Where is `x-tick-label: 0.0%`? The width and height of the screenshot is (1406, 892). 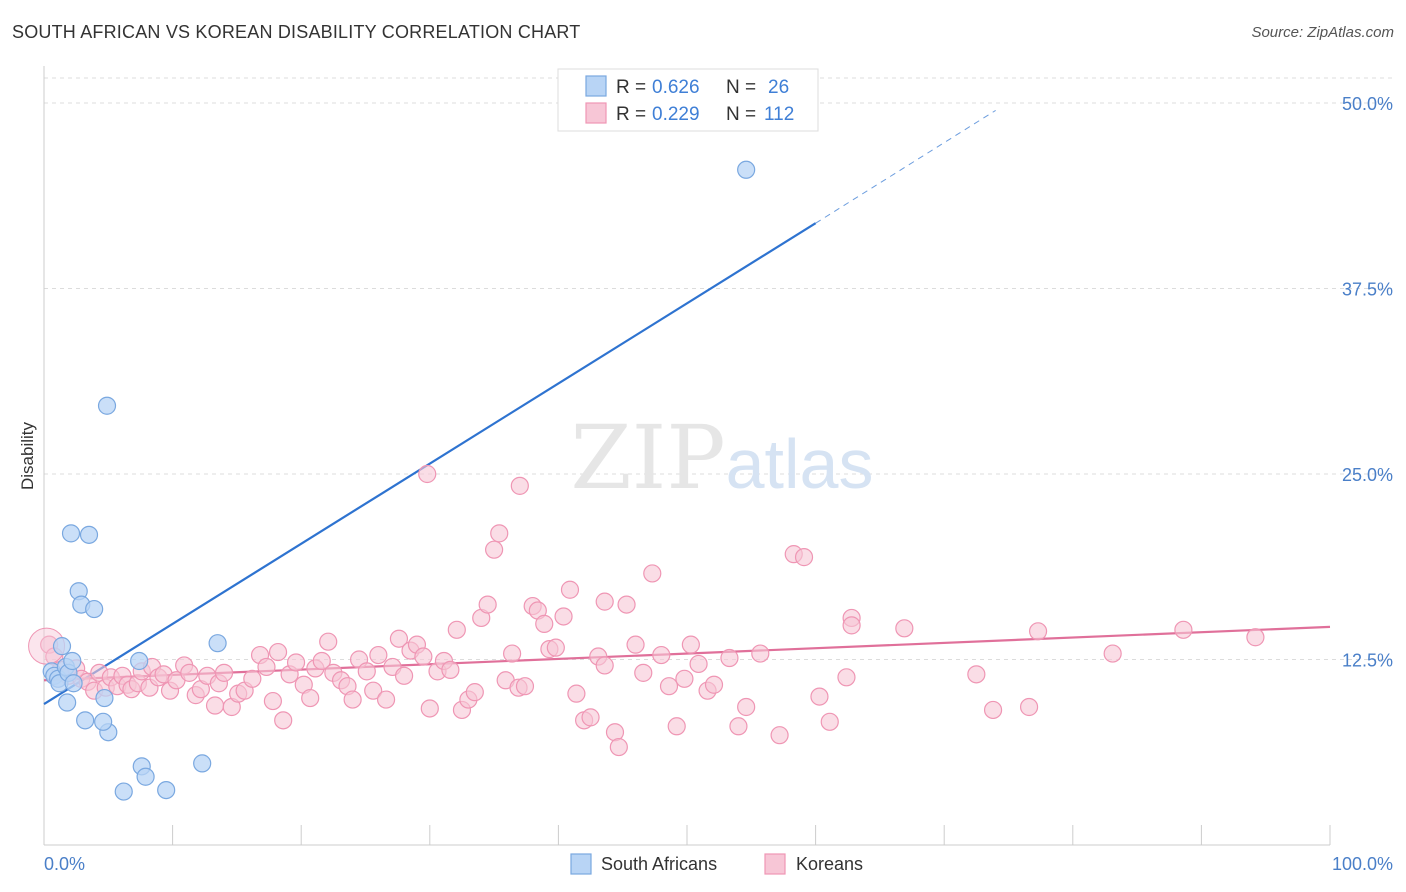
x-tick-label: 0.0% is located at coordinates (64, 864).